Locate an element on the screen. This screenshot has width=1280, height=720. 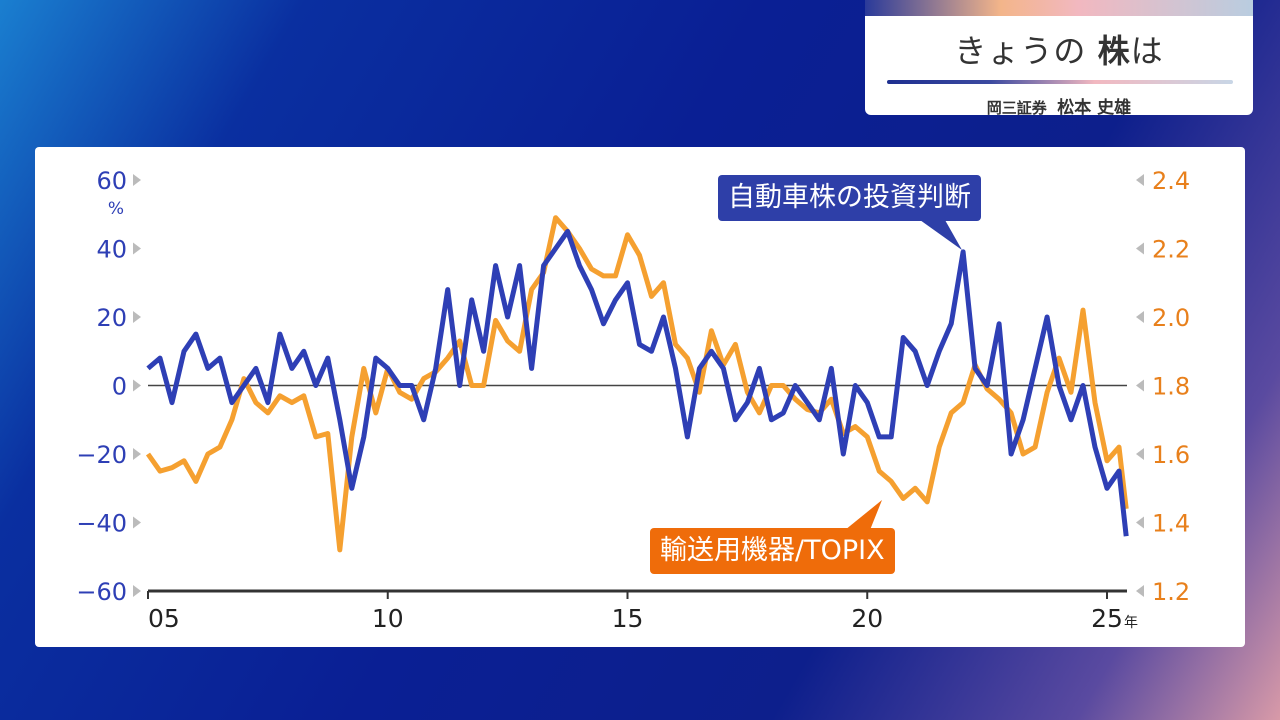
x-tick-label: 25 is located at coordinates (1107, 618).